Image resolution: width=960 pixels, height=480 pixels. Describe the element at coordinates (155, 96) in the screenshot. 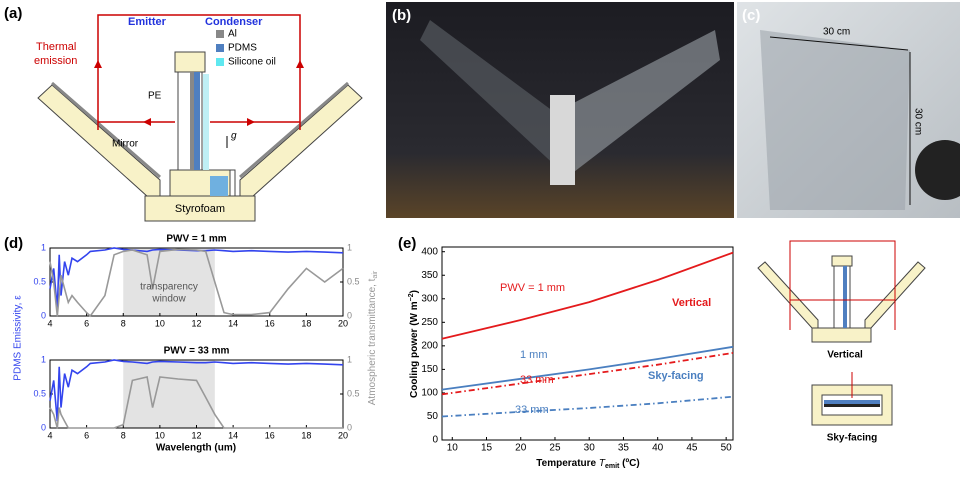

I see `pe-label: PE` at that location.